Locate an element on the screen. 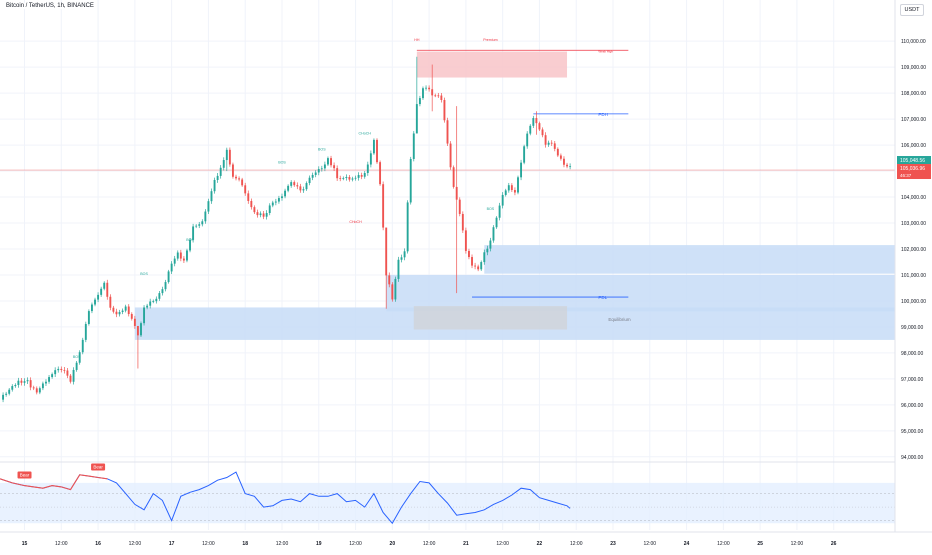 The image size is (932, 555). time-tick-label: 15 is located at coordinates (25, 544).